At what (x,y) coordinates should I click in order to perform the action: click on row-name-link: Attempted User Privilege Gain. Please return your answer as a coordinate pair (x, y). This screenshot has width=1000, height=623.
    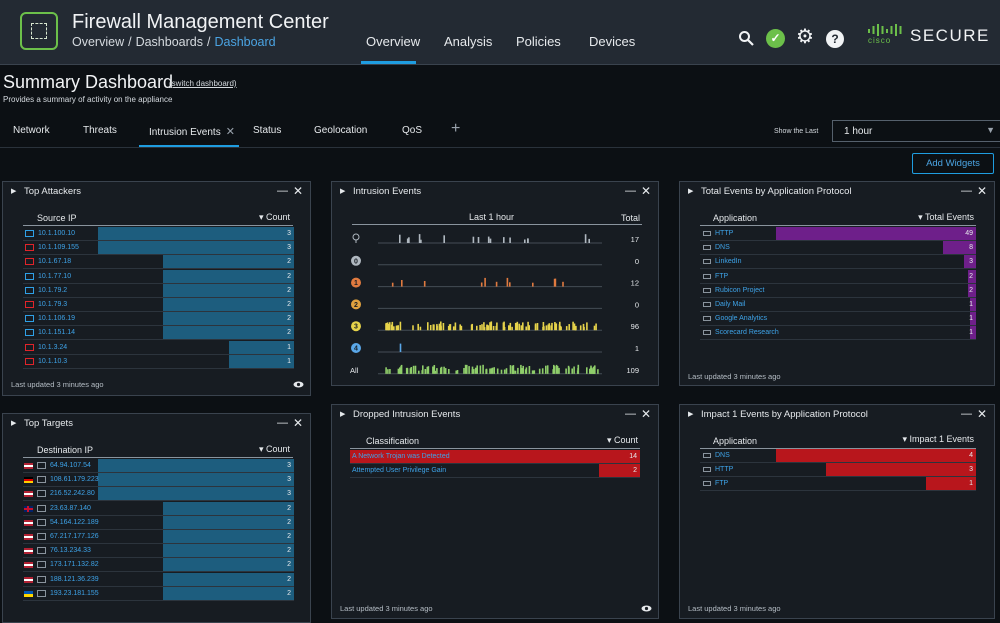
    Looking at the image, I should click on (399, 471).